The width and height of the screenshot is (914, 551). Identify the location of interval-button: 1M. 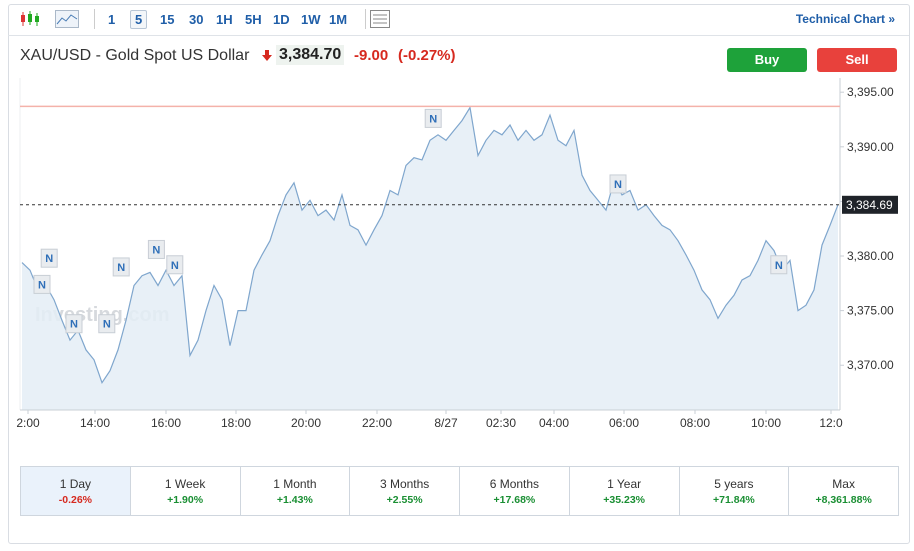
(338, 19).